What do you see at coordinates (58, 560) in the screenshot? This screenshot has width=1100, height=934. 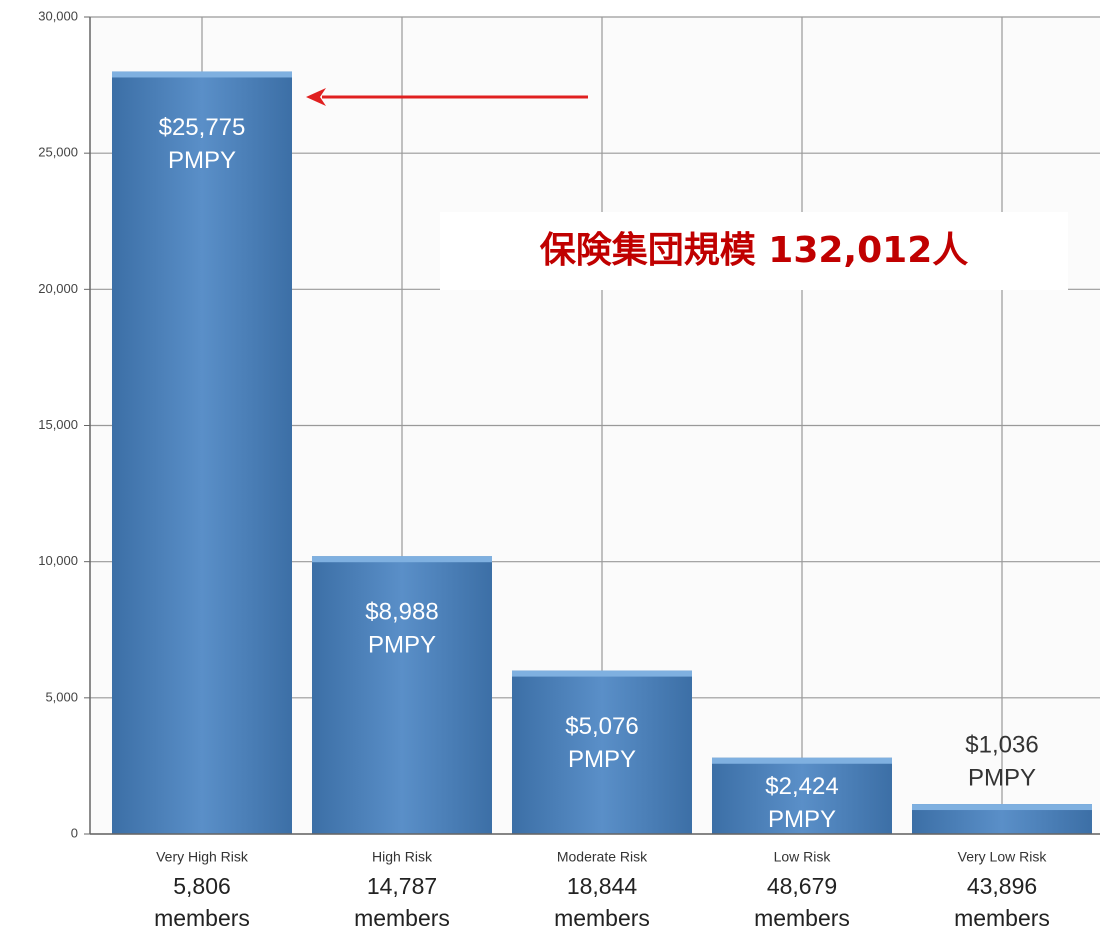 I see `y-tick-label: 10,000` at bounding box center [58, 560].